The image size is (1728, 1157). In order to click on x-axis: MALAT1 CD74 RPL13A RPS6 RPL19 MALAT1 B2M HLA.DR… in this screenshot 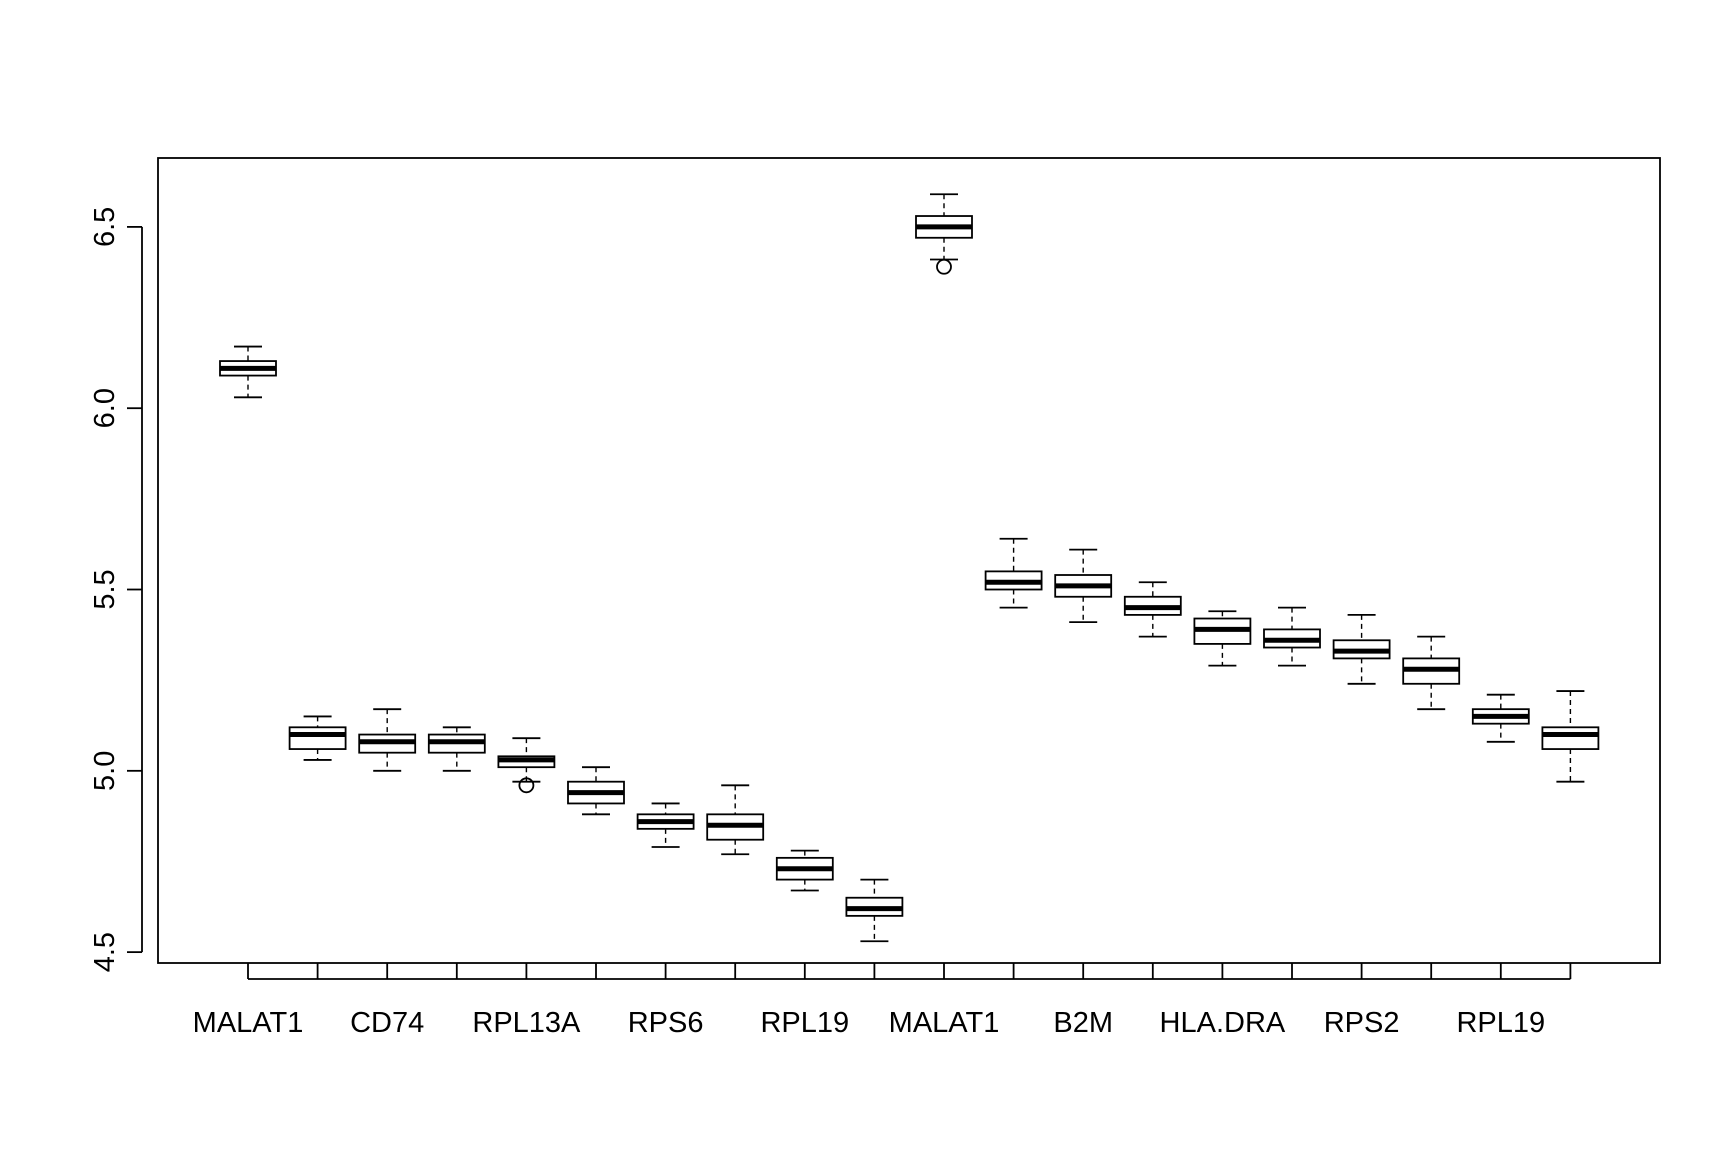, I will do `click(882, 1001)`.